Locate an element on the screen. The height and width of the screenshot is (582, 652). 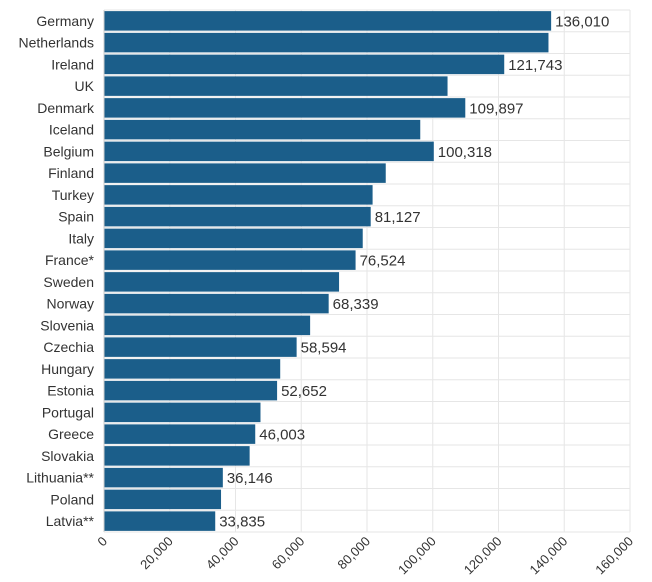
category-label: Turkey is located at coordinates (73, 195).